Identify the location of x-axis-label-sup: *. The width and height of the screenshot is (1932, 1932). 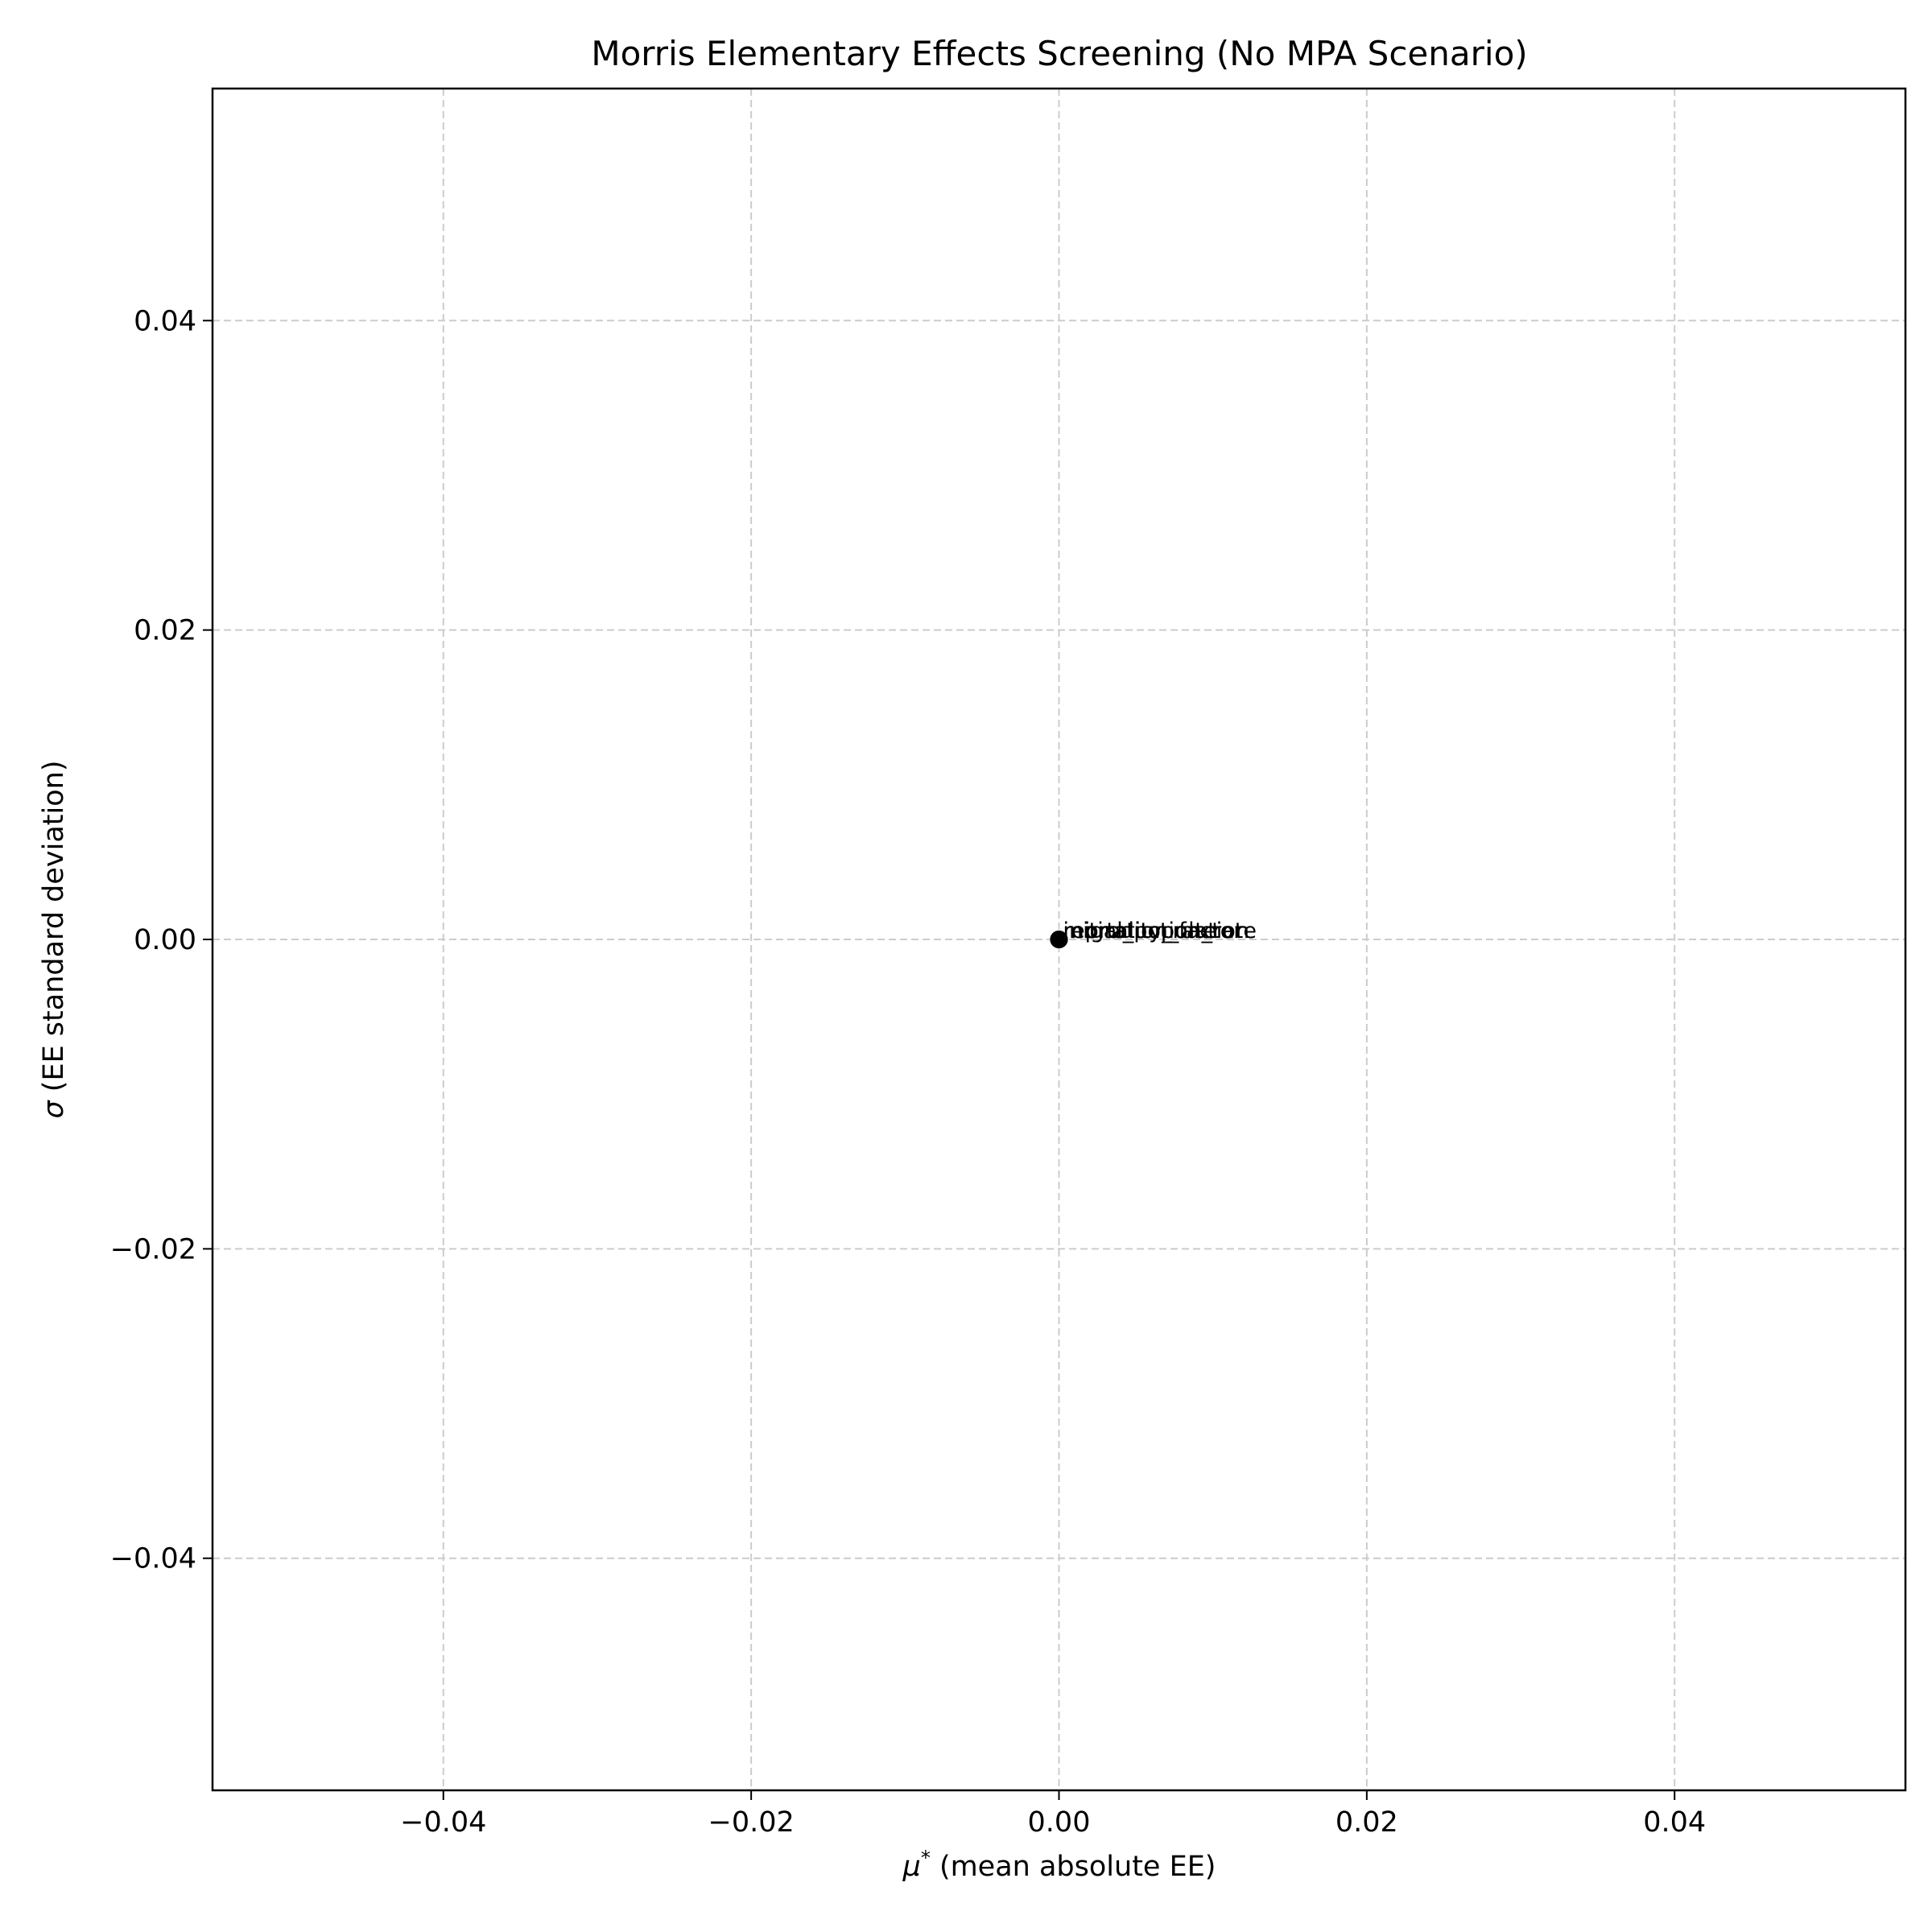
(926, 1858).